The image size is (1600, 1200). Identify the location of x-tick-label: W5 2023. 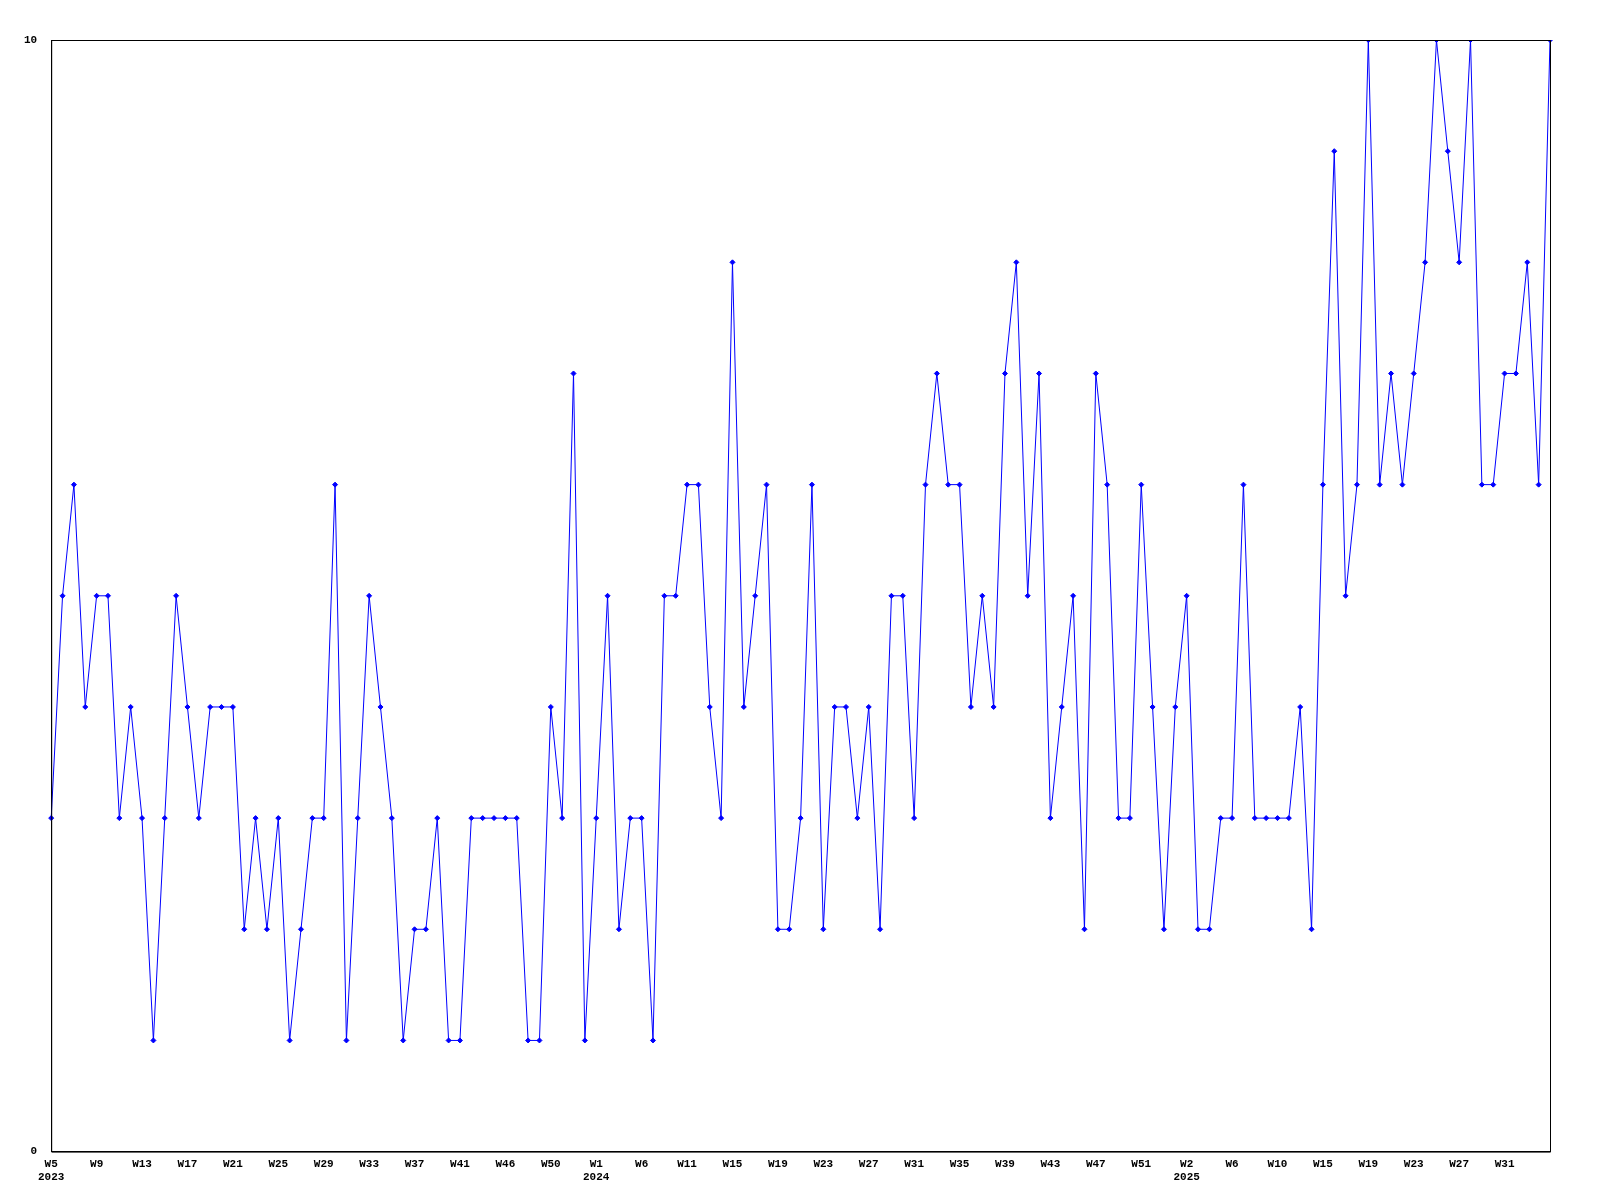
(51, 1170).